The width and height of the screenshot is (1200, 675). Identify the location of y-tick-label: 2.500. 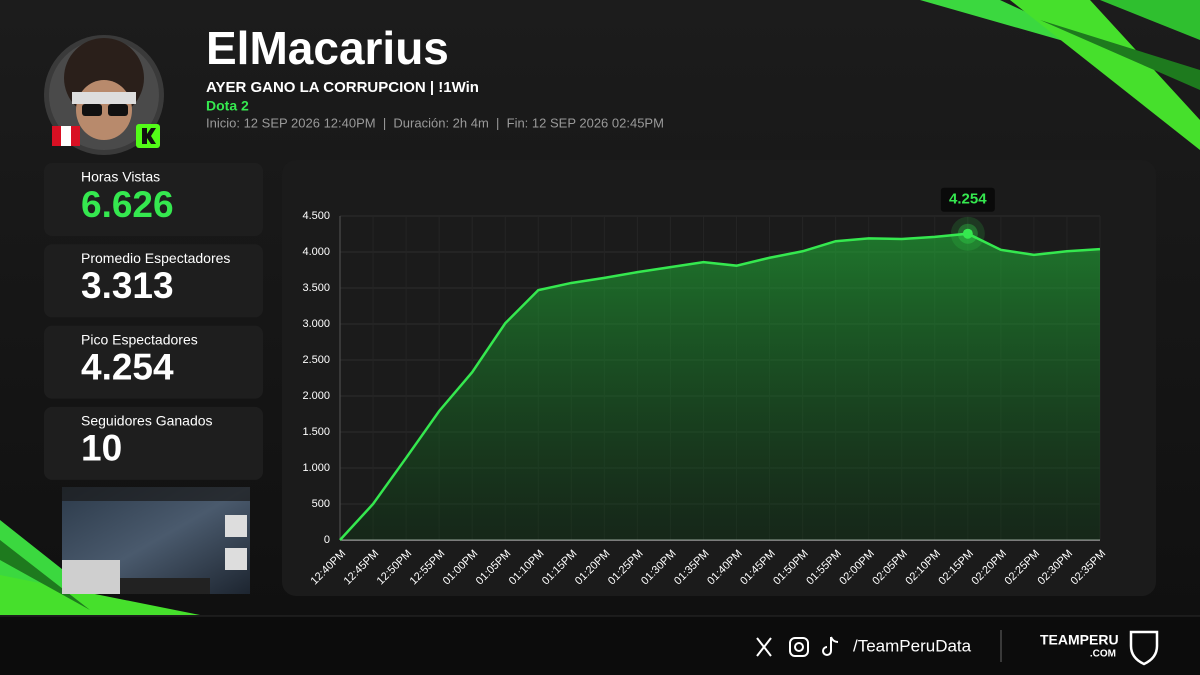
(316, 360).